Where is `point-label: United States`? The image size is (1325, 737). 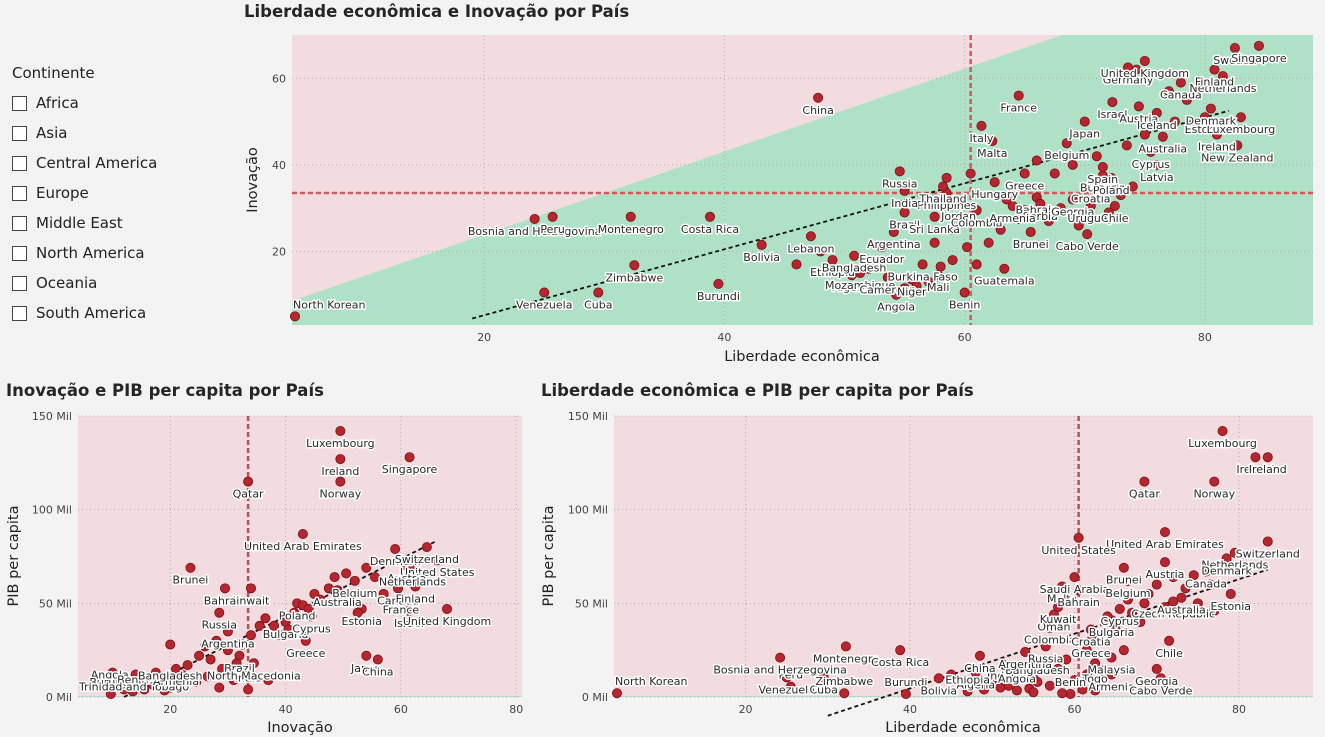
point-label: United States is located at coordinates (1078, 550).